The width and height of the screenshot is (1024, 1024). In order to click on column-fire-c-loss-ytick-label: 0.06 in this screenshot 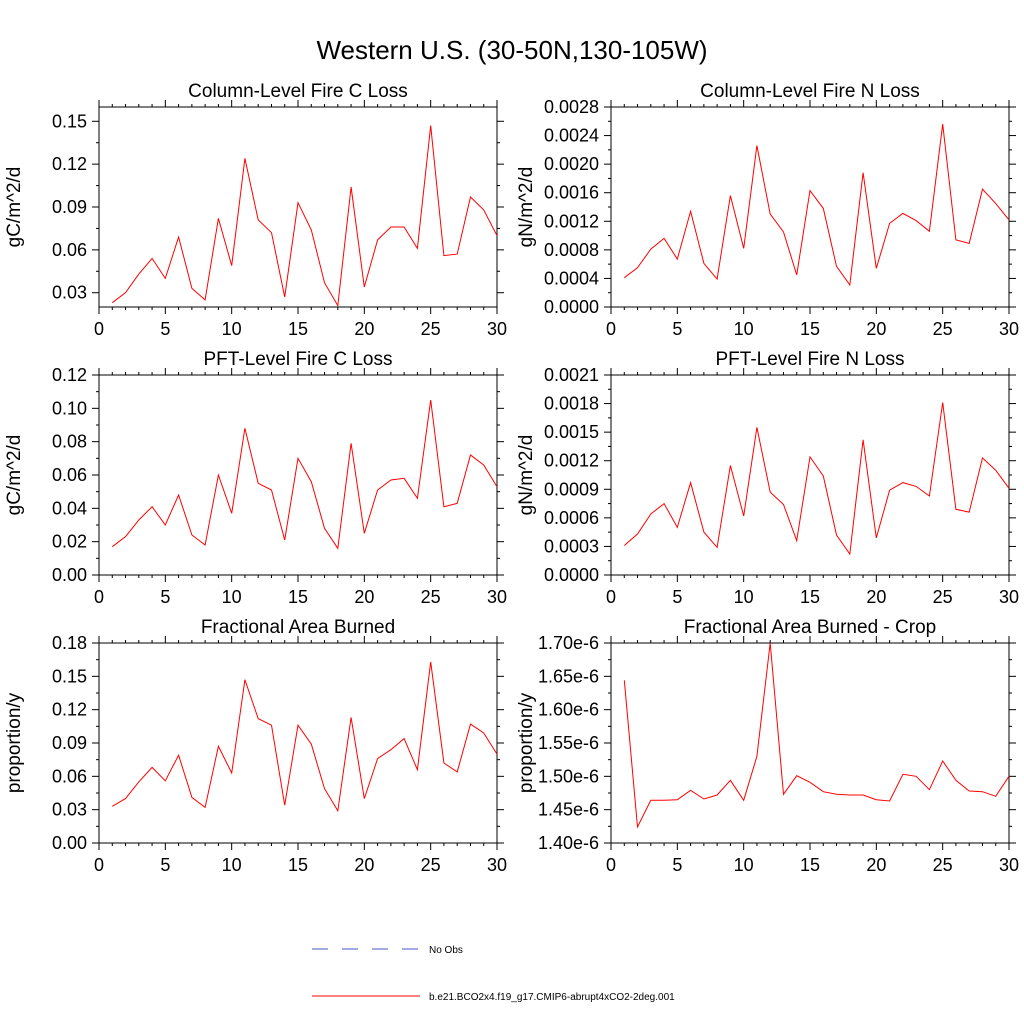, I will do `click(69, 250)`.